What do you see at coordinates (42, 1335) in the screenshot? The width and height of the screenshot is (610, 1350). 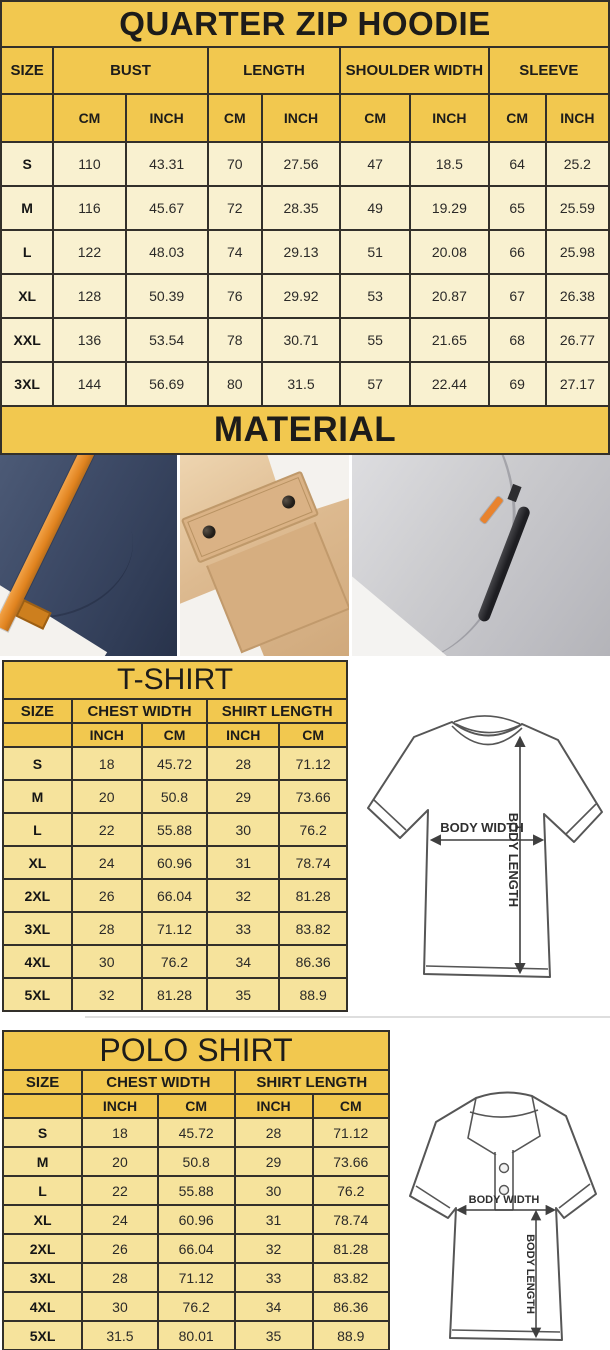 I see `size-cell: 5XL` at bounding box center [42, 1335].